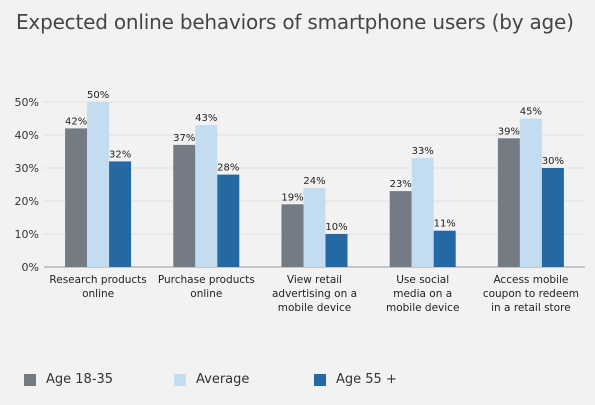 Image resolution: width=595 pixels, height=405 pixels. What do you see at coordinates (27, 201) in the screenshot?
I see `y-tick-label: 20%` at bounding box center [27, 201].